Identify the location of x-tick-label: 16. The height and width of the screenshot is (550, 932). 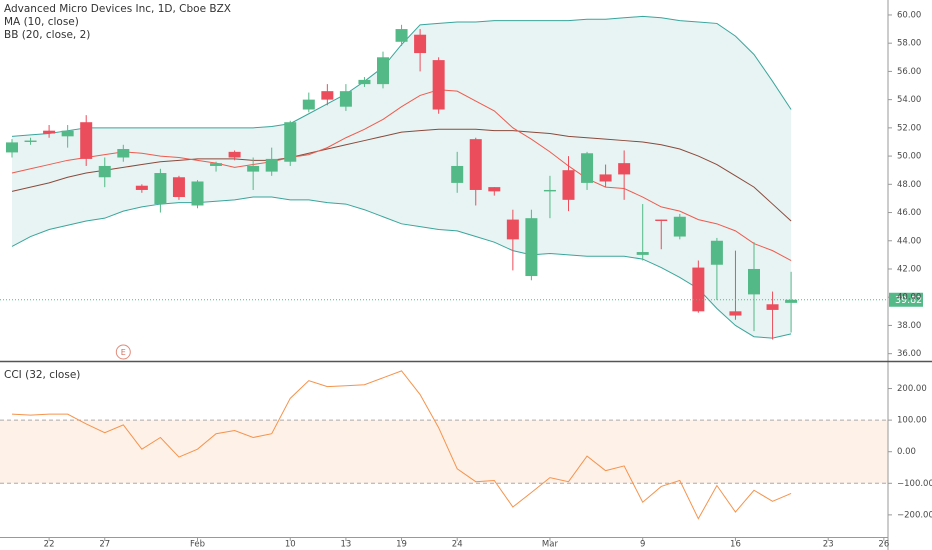
(735, 545).